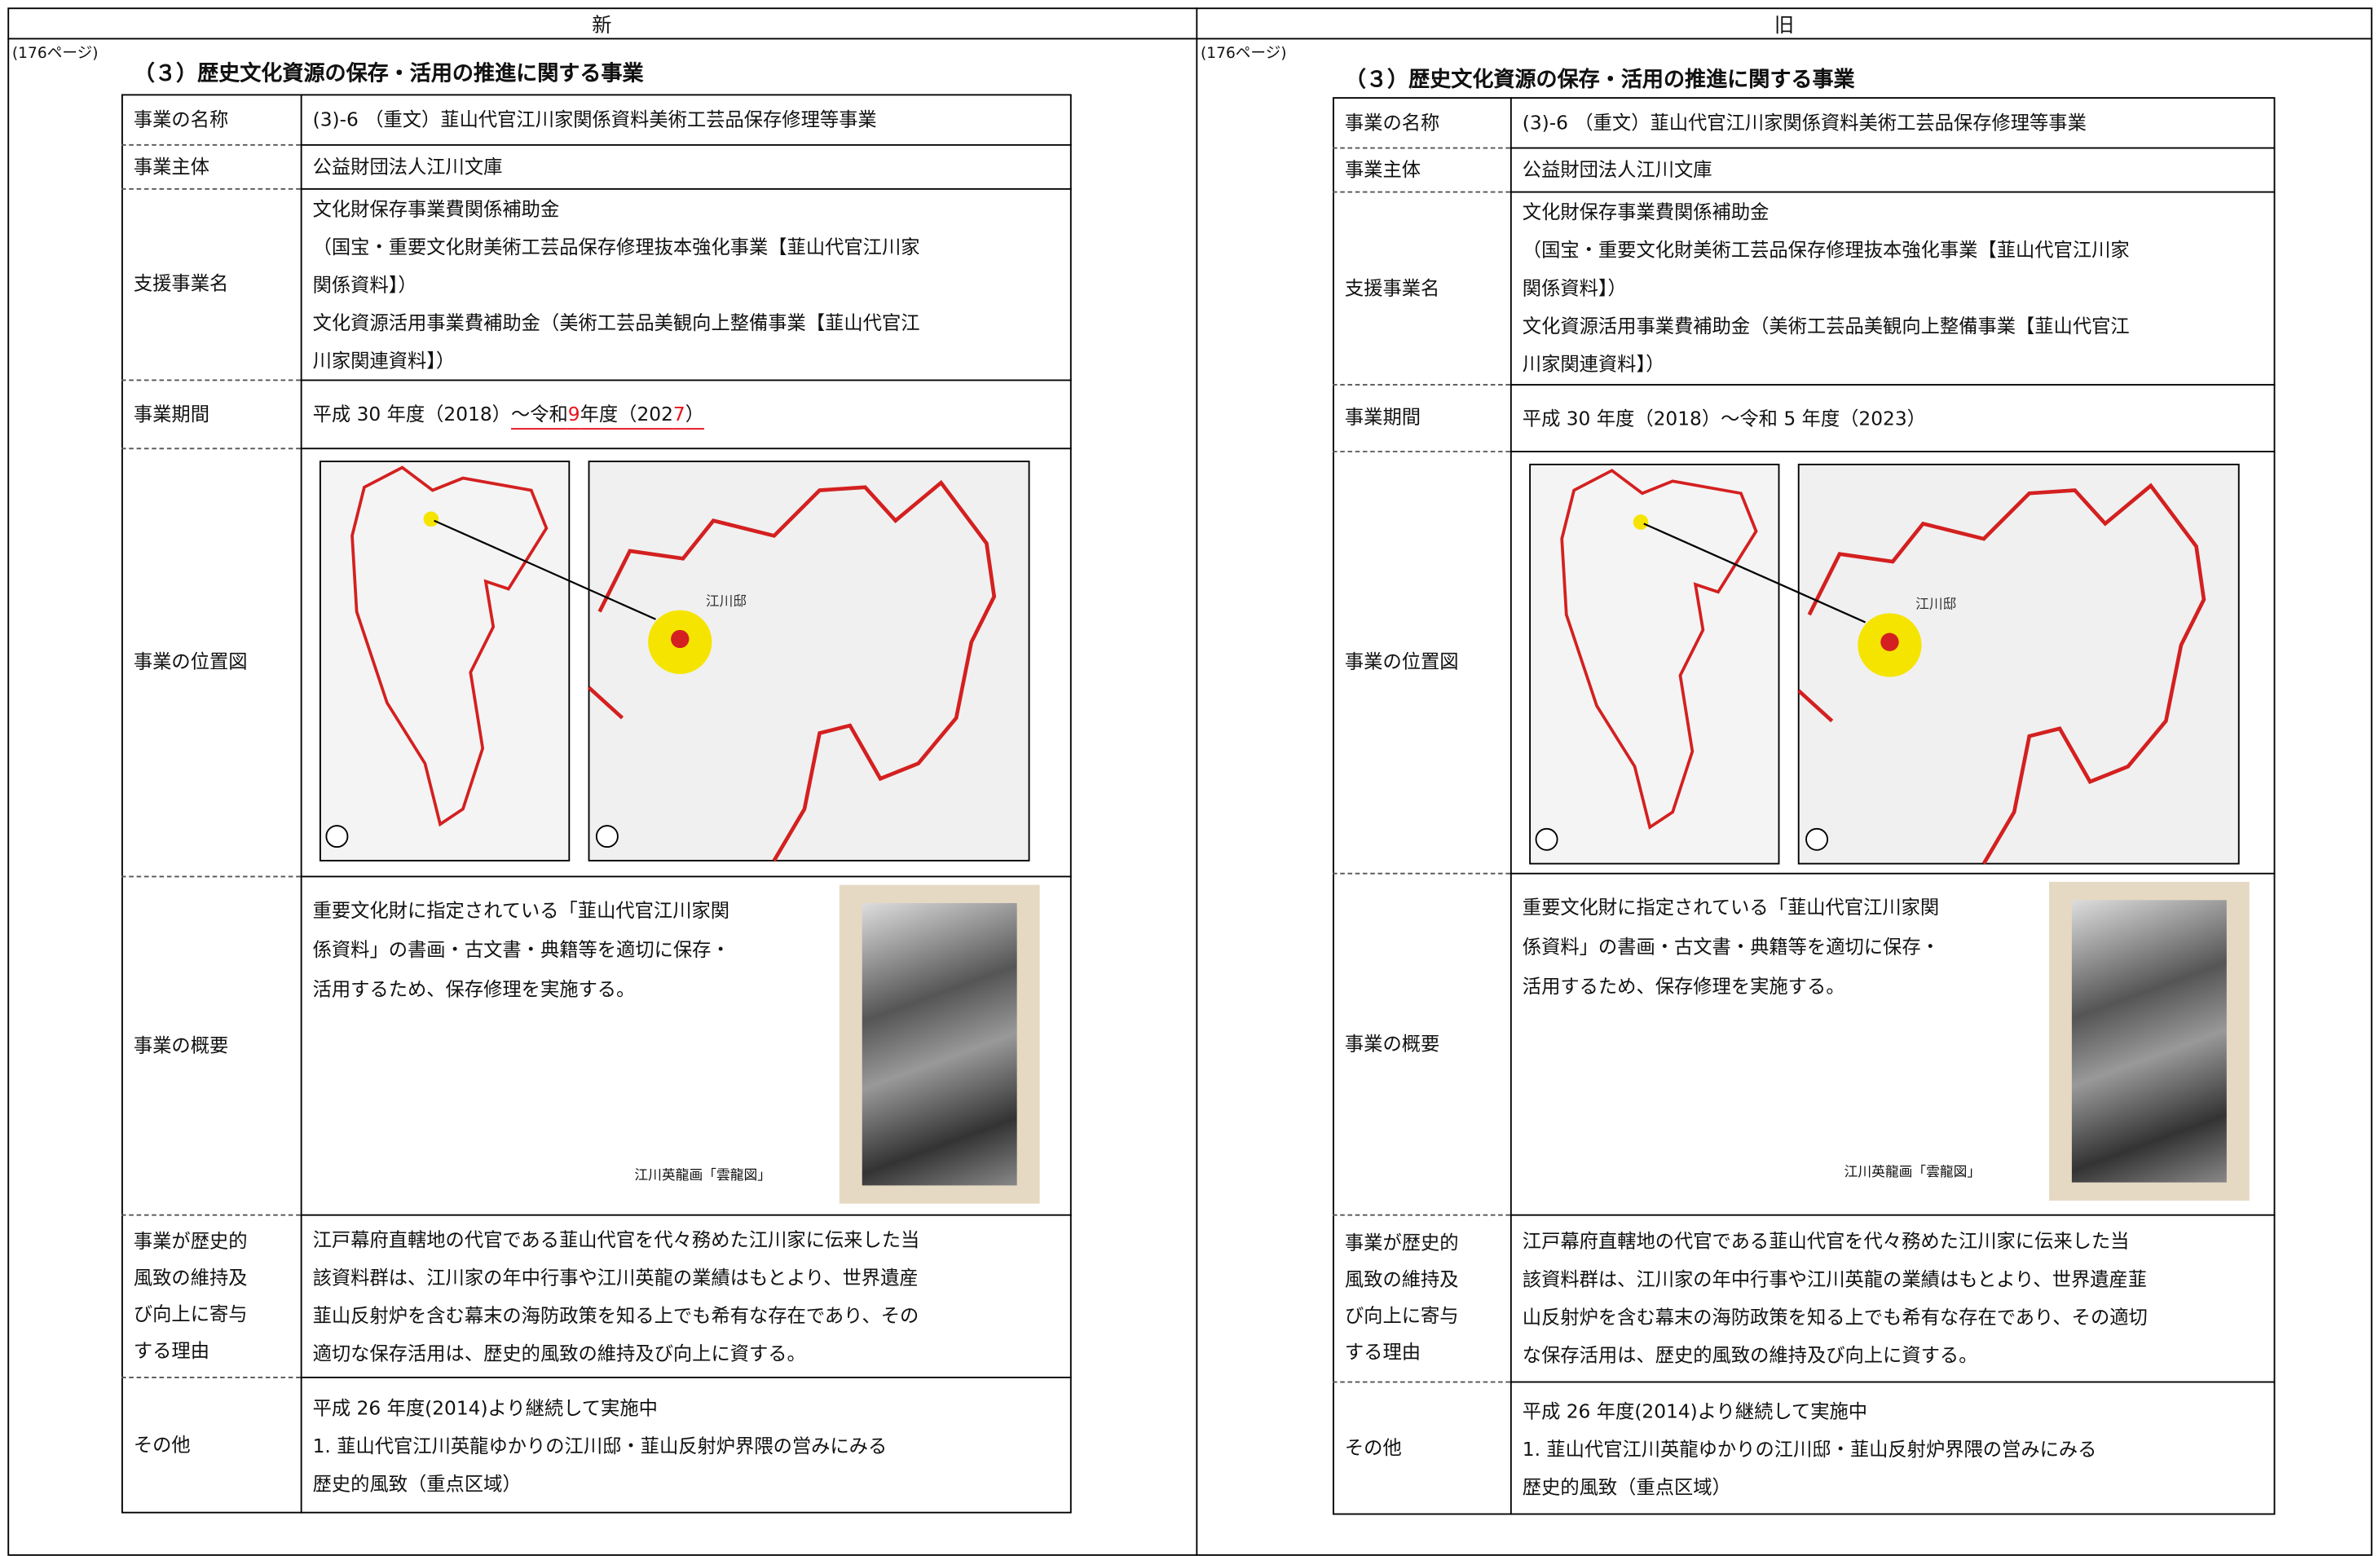 Image resolution: width=2380 pixels, height=1556 pixels. Describe the element at coordinates (417, 1483) in the screenshot. I see `content-line: 歴史的風致（重点区域）` at that location.